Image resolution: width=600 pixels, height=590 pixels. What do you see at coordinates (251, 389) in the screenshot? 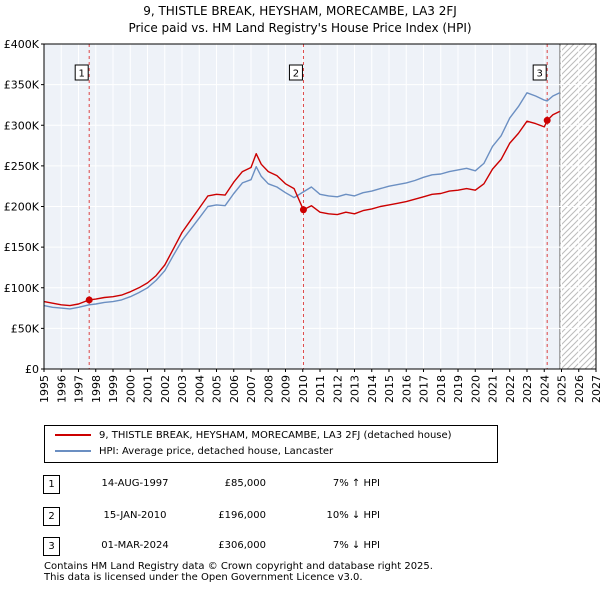
I see `x-tick-label: 2007` at bounding box center [251, 389].